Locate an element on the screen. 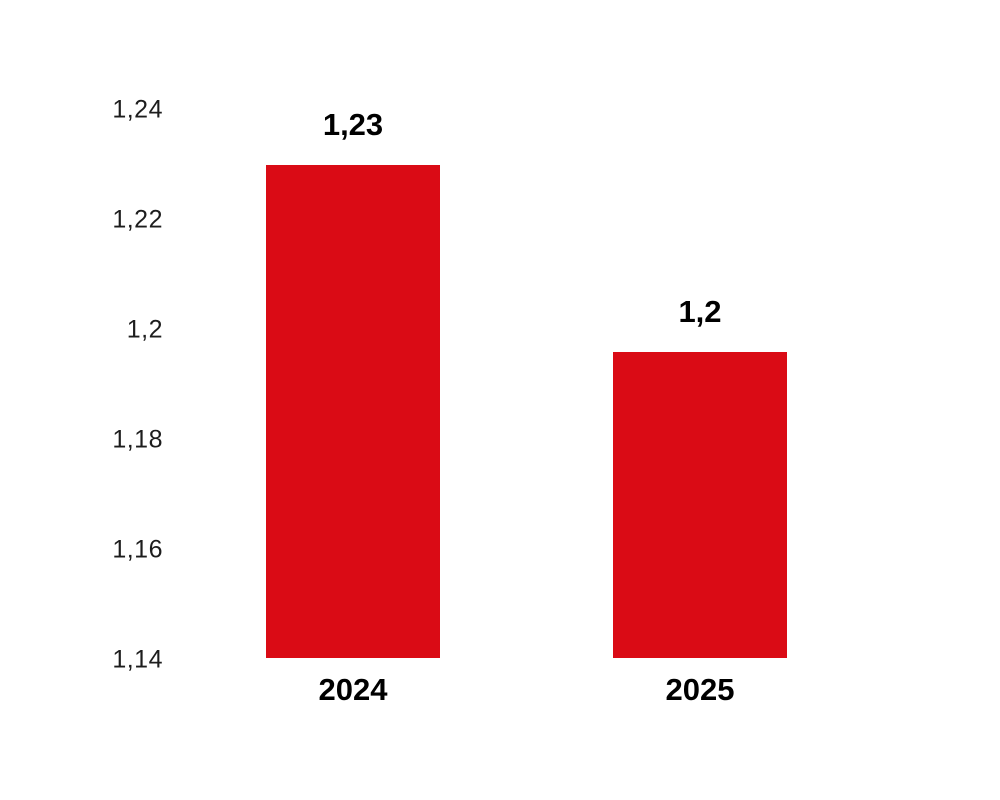 The height and width of the screenshot is (800, 1000). y-axis-tick-label: 1,14 is located at coordinates (137, 659).